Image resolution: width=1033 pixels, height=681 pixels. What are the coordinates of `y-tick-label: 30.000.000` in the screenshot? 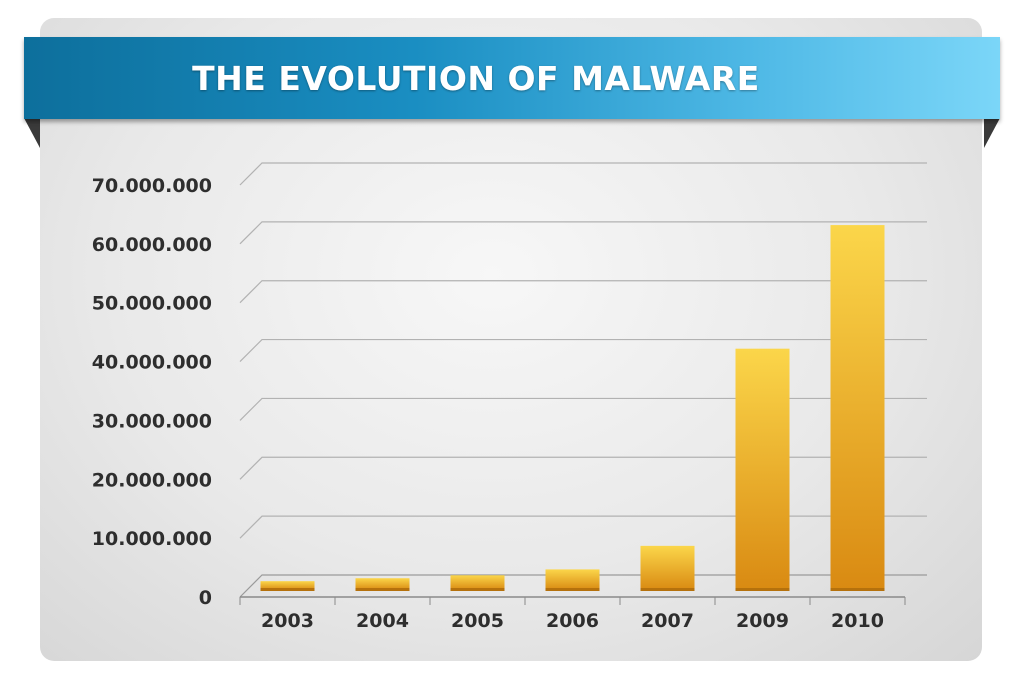 It's located at (152, 421).